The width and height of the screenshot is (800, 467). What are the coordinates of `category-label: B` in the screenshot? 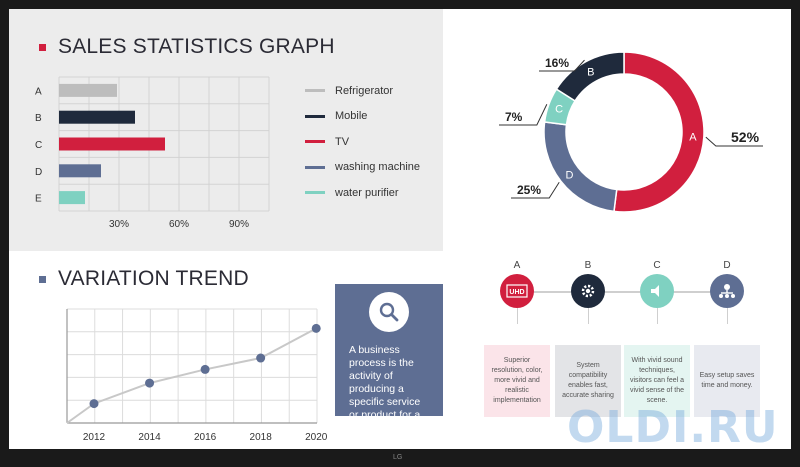 It's located at (38, 118).